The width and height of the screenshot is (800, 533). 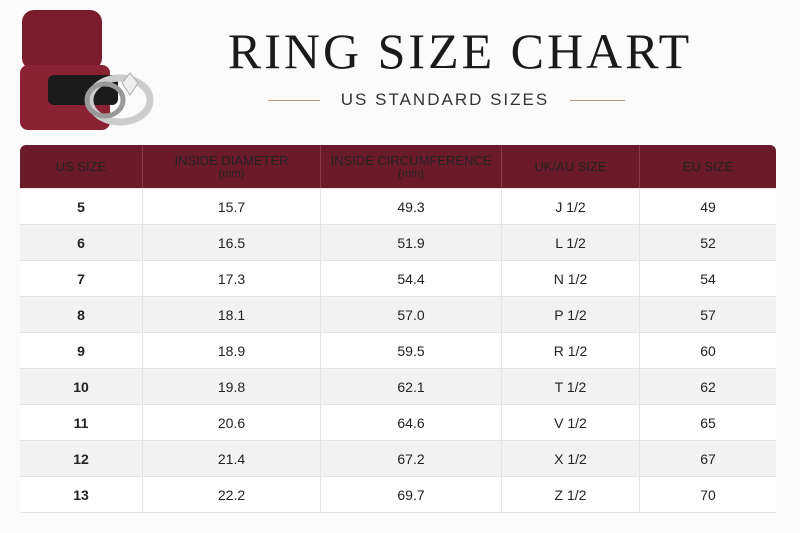 What do you see at coordinates (708, 206) in the screenshot?
I see `table-cell: 49` at bounding box center [708, 206].